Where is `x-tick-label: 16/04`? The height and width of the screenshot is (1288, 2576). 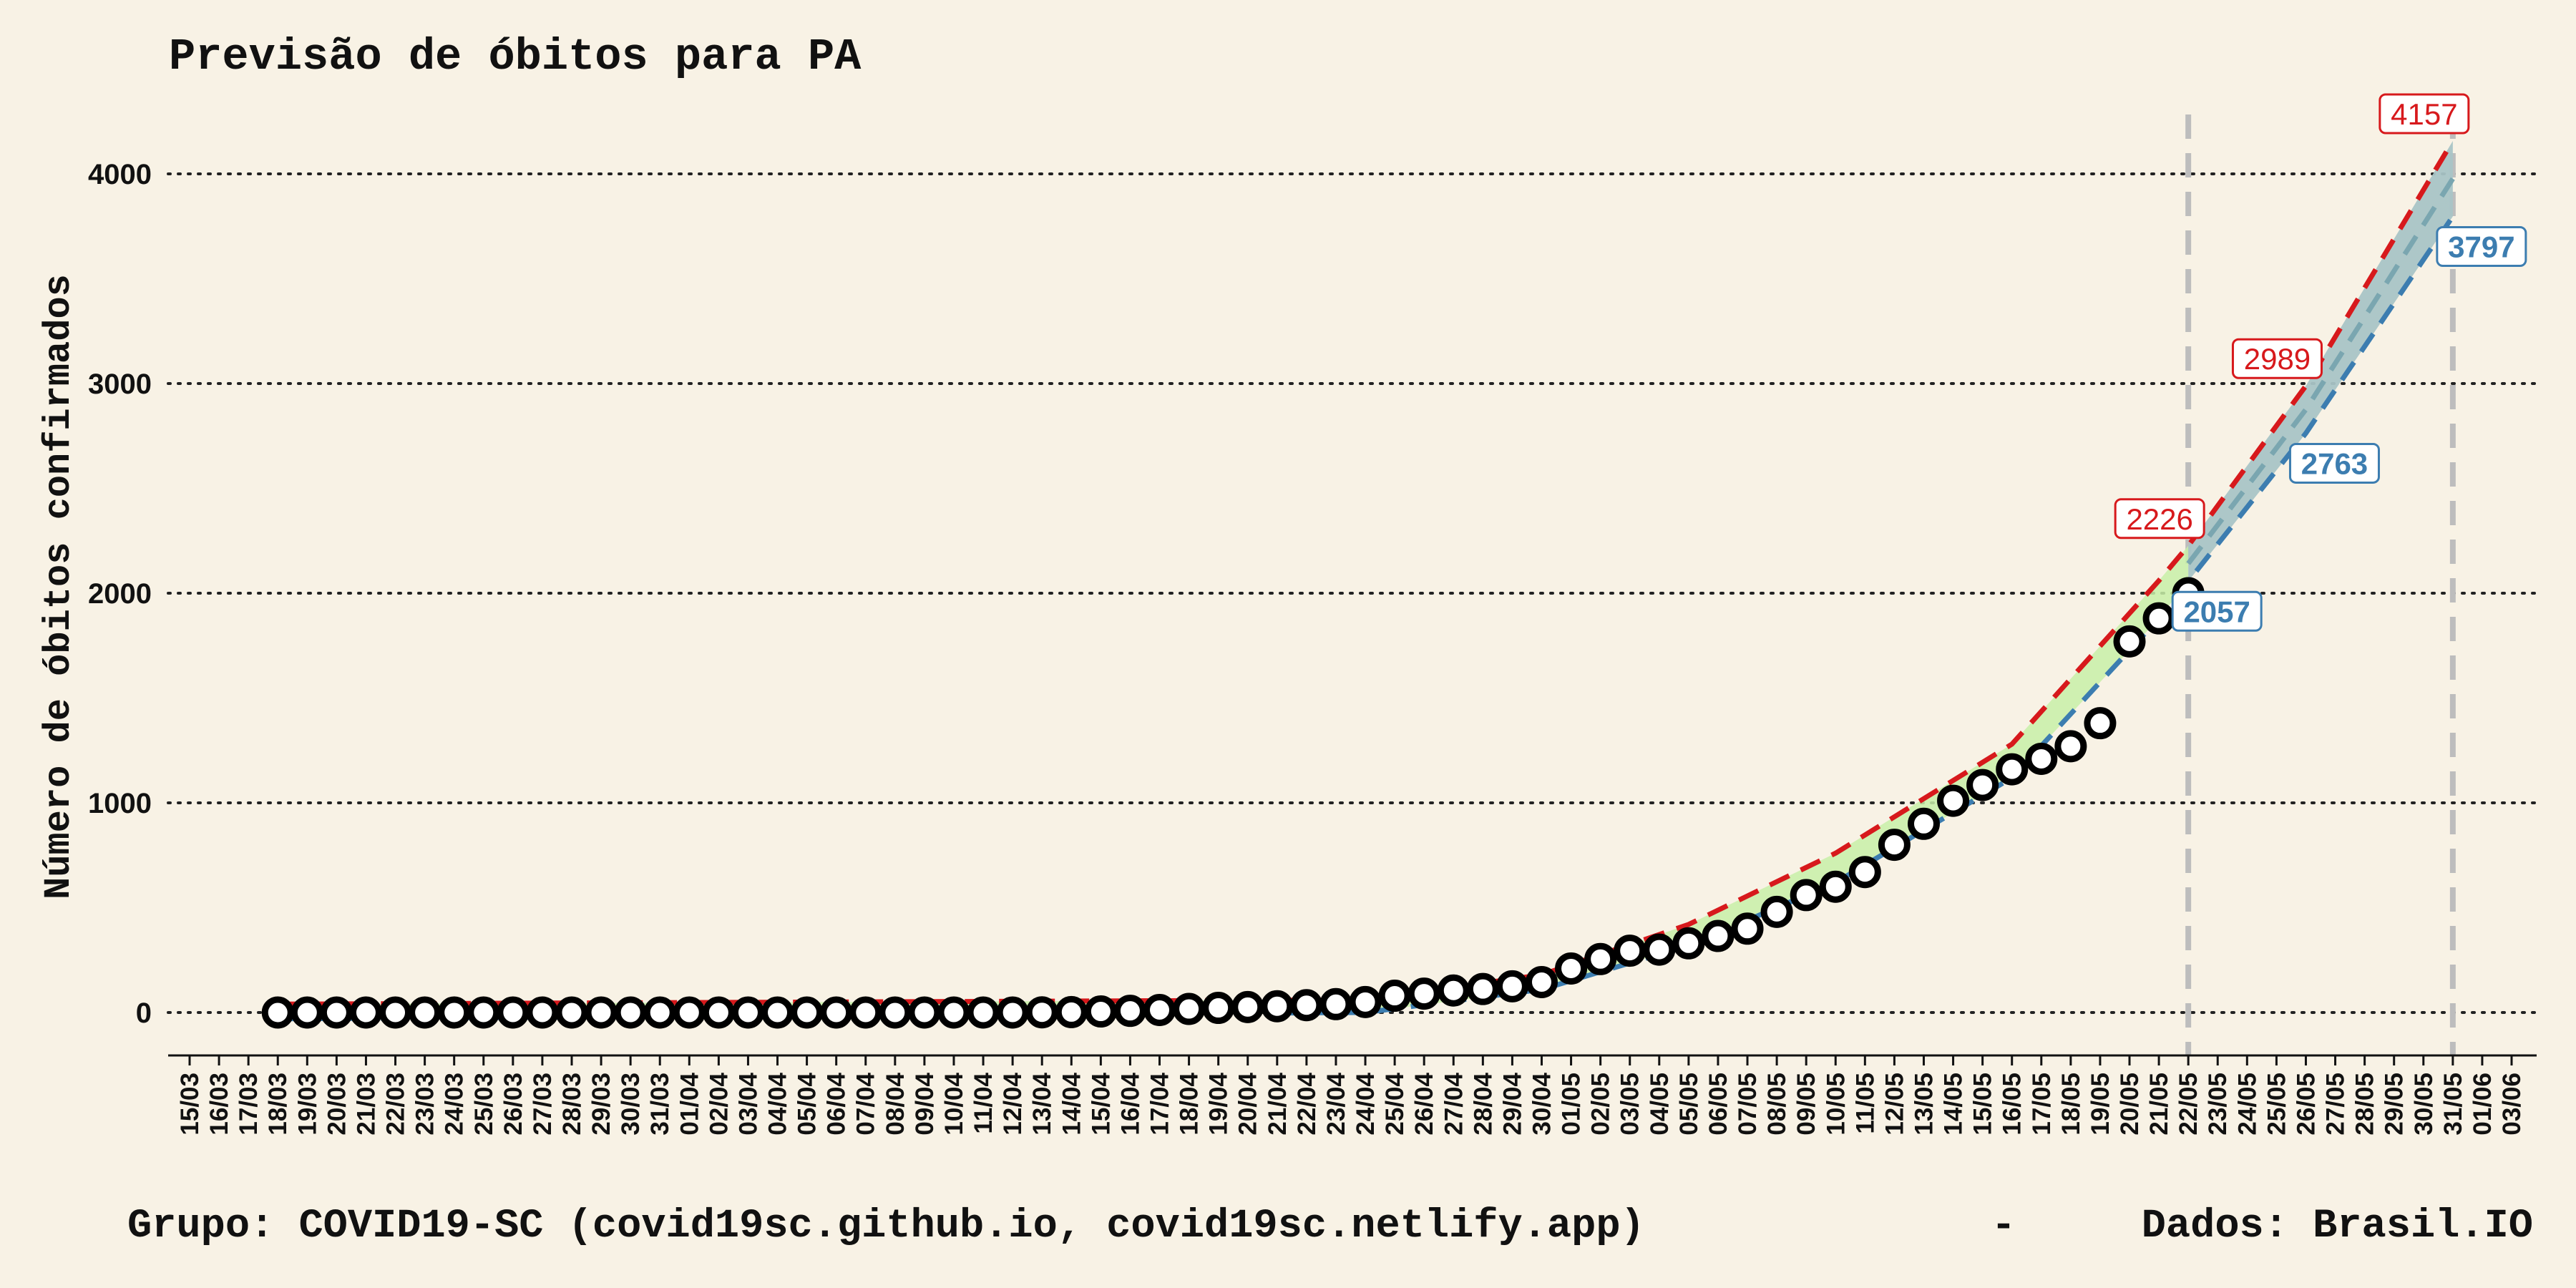
x-tick-label: 16/04 is located at coordinates (1130, 1103).